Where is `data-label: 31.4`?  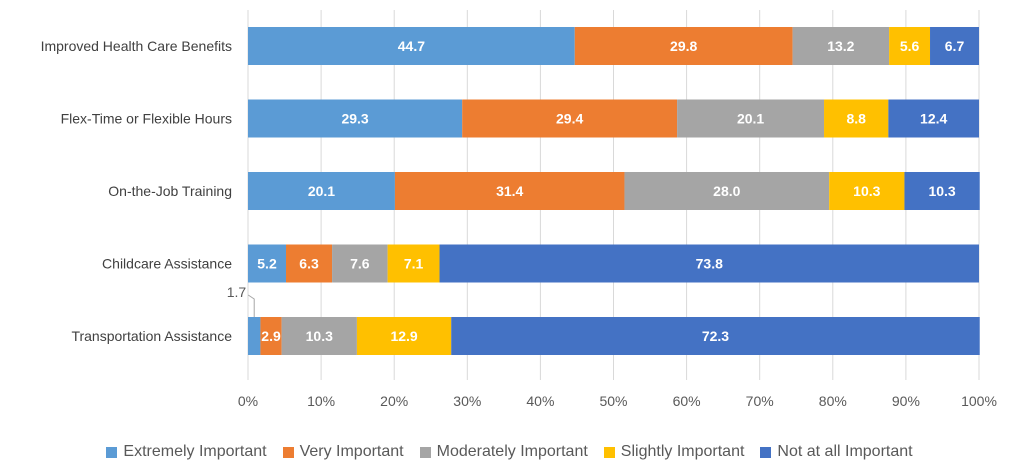 data-label: 31.4 is located at coordinates (509, 191).